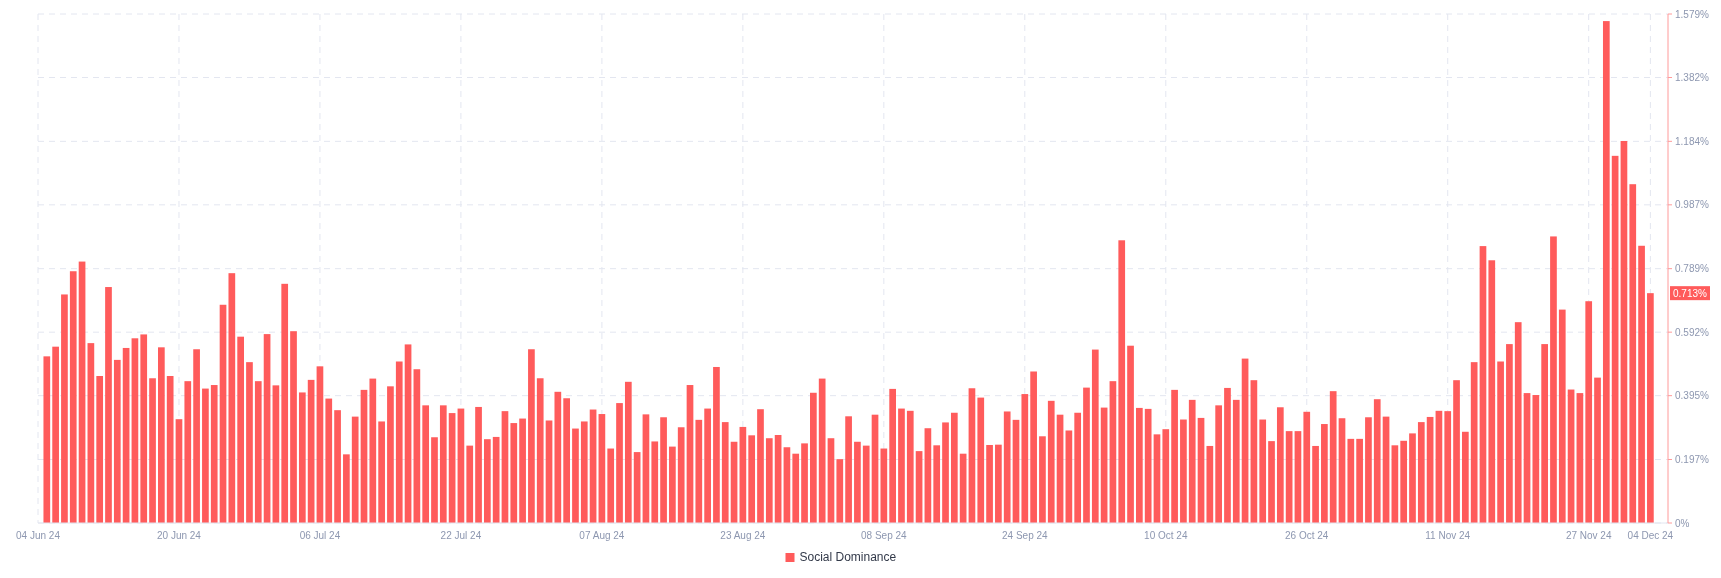  Describe the element at coordinates (1692, 205) in the screenshot. I see `y-tick-label: 0.987%` at that location.